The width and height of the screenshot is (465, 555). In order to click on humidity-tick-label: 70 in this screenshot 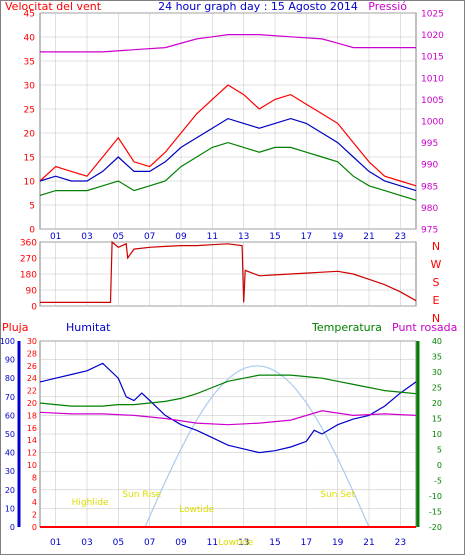, I will do `click(10, 397)`.